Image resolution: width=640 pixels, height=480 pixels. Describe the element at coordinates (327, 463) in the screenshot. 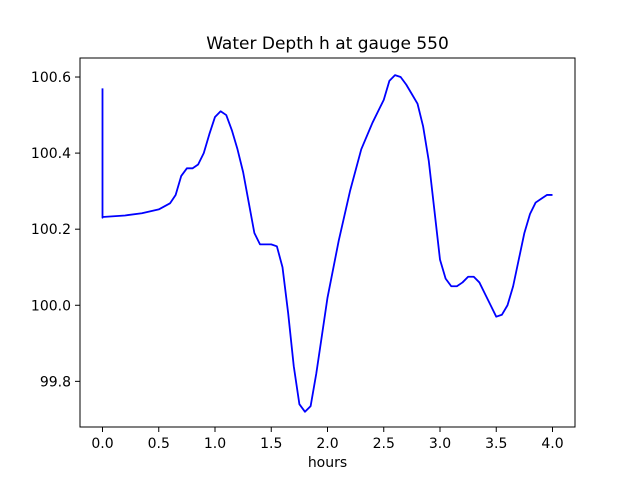

I see `x-axis-label: hours` at that location.